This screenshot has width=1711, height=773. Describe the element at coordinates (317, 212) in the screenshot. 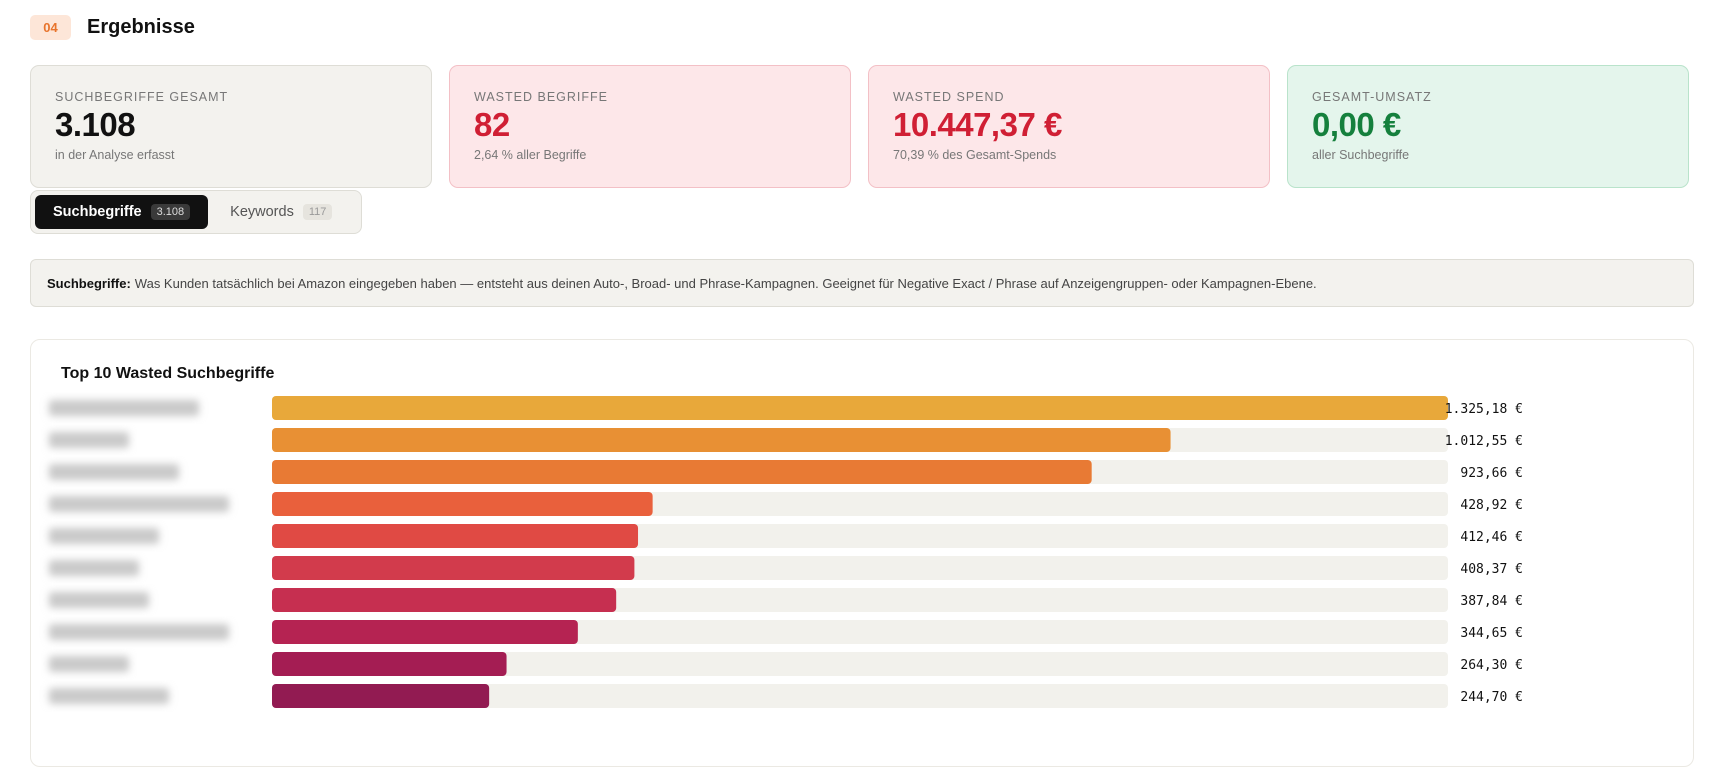

I see `tab-count-badge: 117` at that location.